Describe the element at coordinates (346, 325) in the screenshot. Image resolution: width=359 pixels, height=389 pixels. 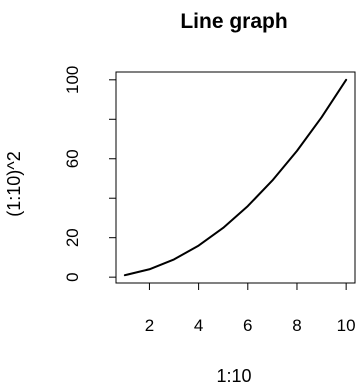
I see `x-tick-label: 10` at that location.